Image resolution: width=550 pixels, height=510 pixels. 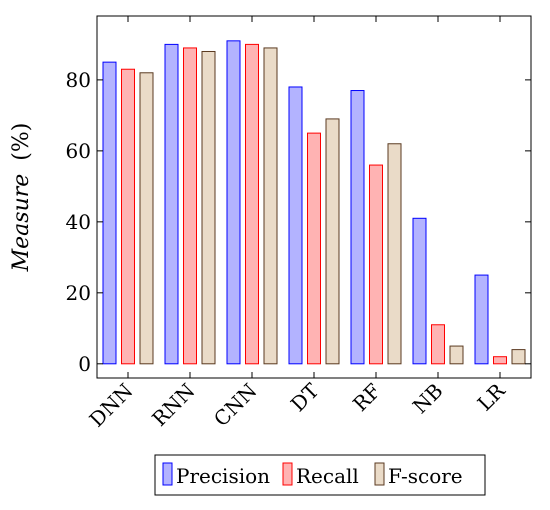 What do you see at coordinates (419, 291) in the screenshot?
I see `bar-precision-nb` at bounding box center [419, 291].